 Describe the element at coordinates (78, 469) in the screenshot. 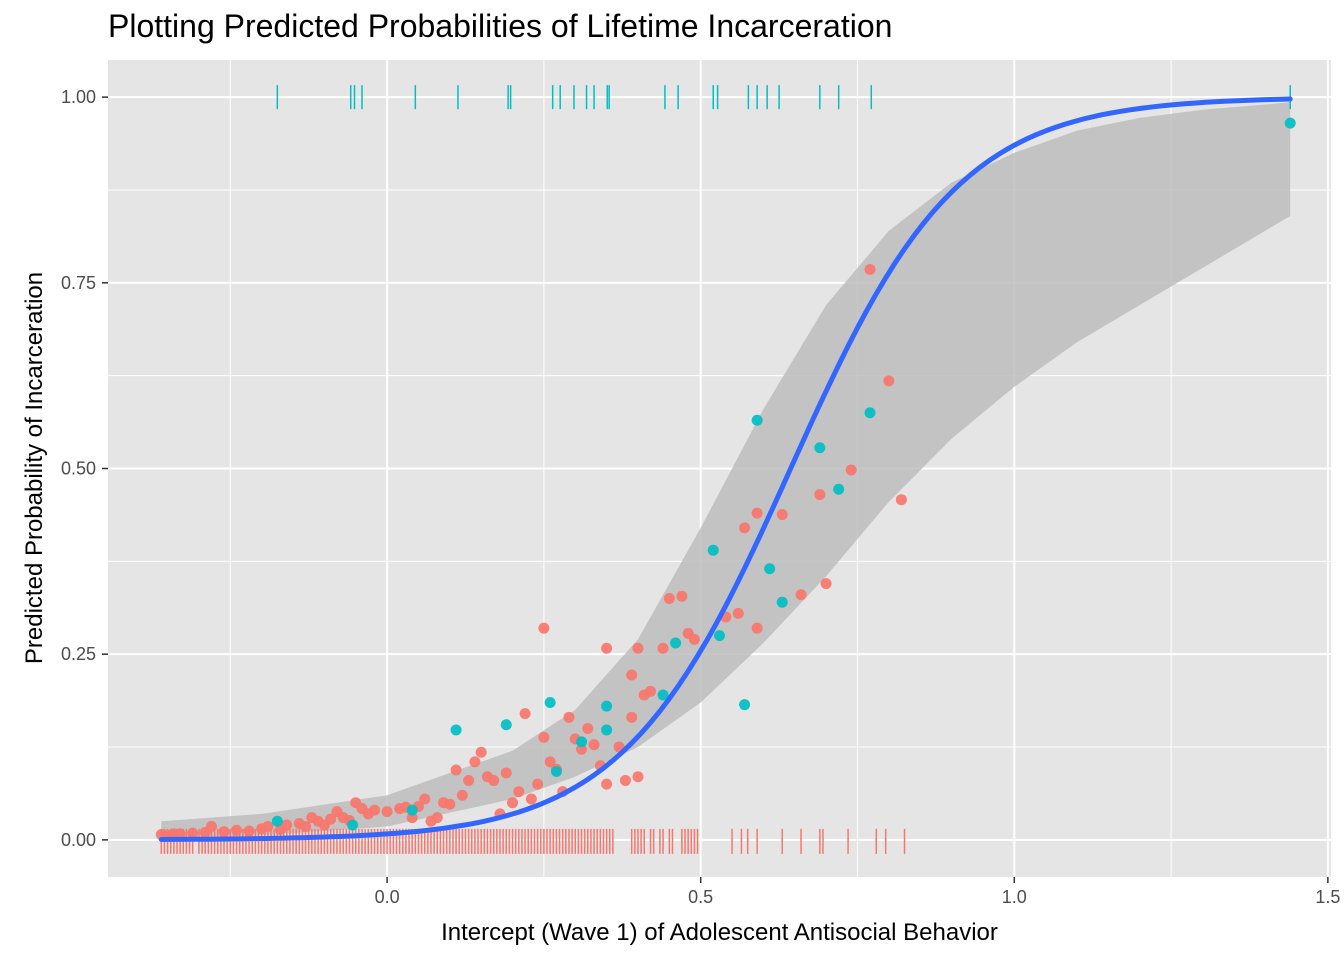

I see `y-tick-label: 0.50` at that location.